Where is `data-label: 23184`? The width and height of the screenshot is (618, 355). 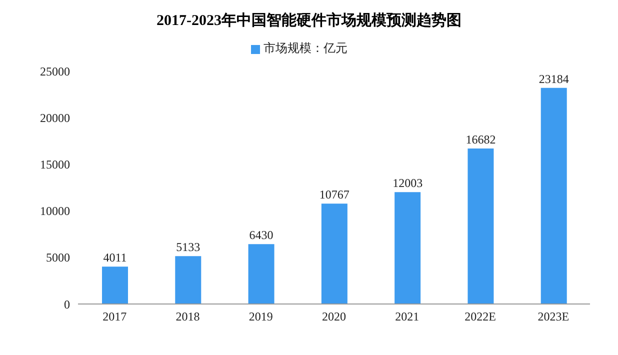 data-label: 23184 is located at coordinates (553, 79).